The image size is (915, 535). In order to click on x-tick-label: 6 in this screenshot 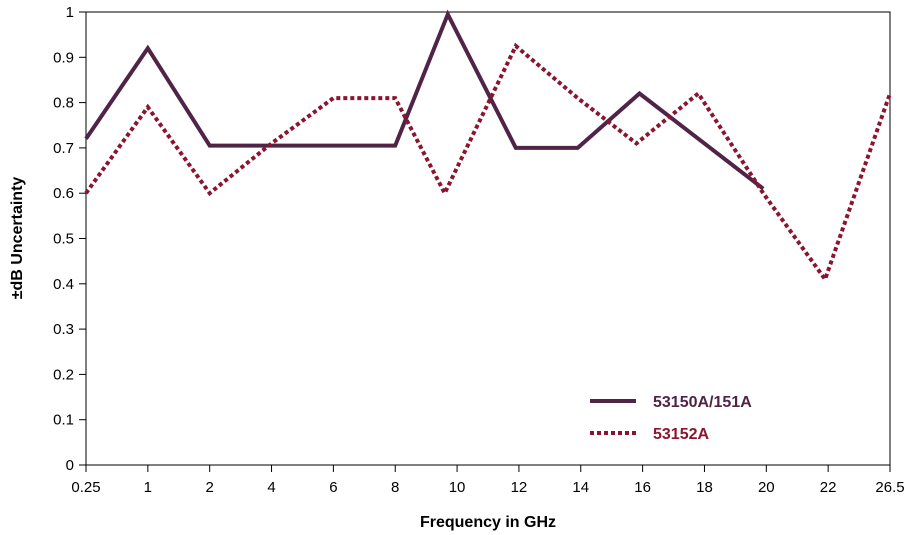, I will do `click(333, 487)`.